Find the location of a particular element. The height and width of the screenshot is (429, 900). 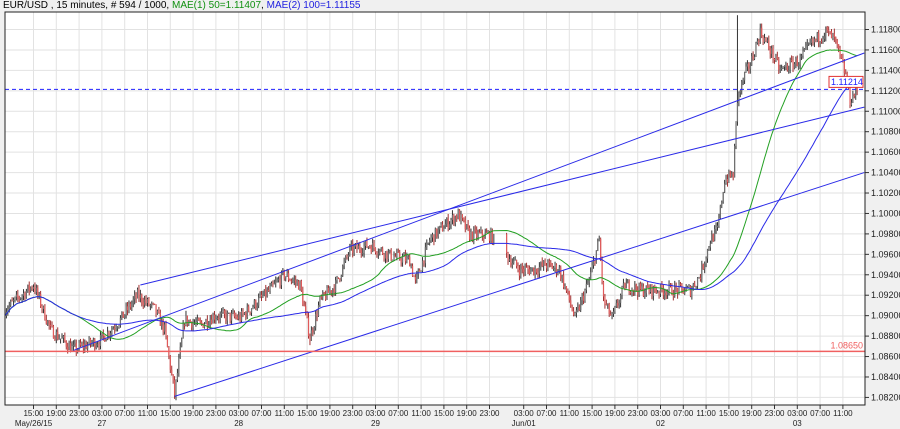

y-tick-label: 1.09600 is located at coordinates (885, 254).